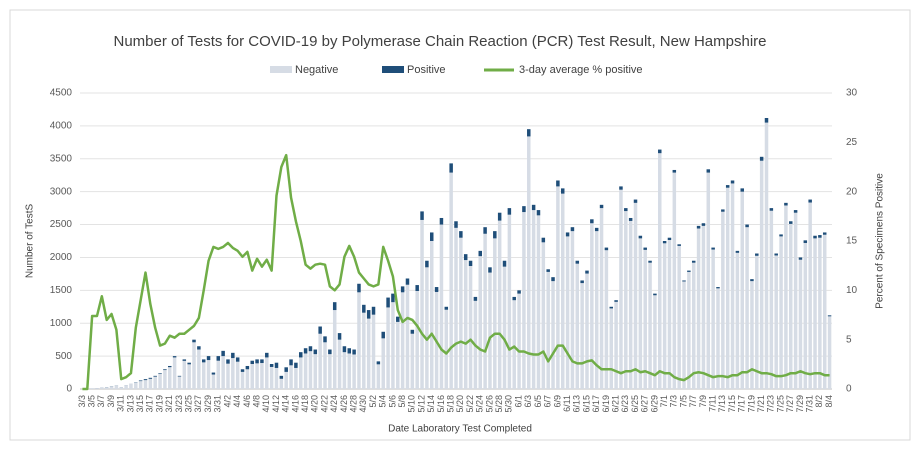 Image resolution: width=921 pixels, height=462 pixels. What do you see at coordinates (61, 323) in the screenshot?
I see `y-tick-label: 1000` at bounding box center [61, 323].